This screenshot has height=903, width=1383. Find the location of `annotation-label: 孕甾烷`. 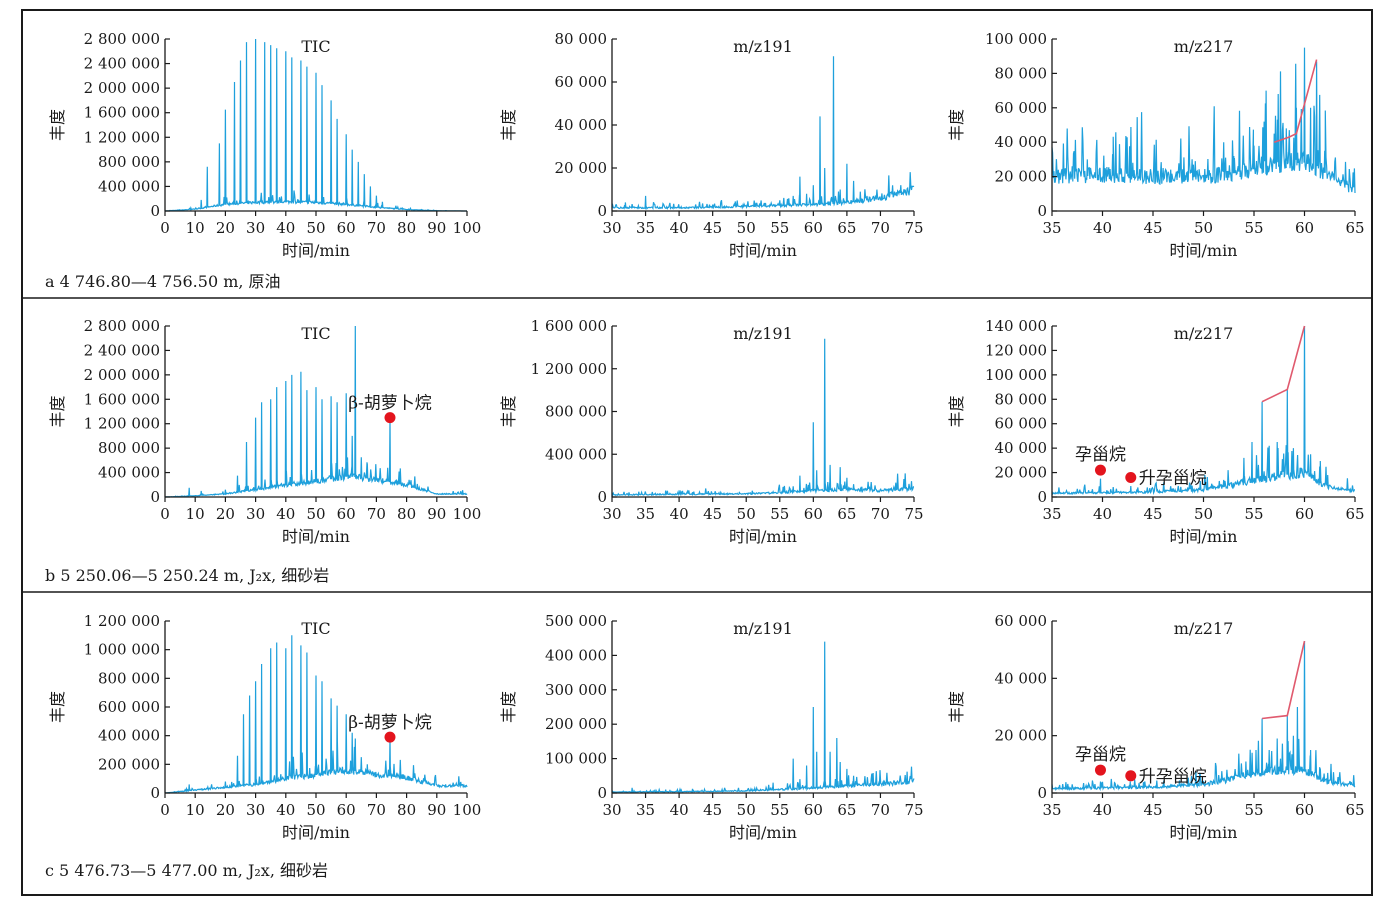

annotation-label: 孕甾烷 is located at coordinates (1100, 455).